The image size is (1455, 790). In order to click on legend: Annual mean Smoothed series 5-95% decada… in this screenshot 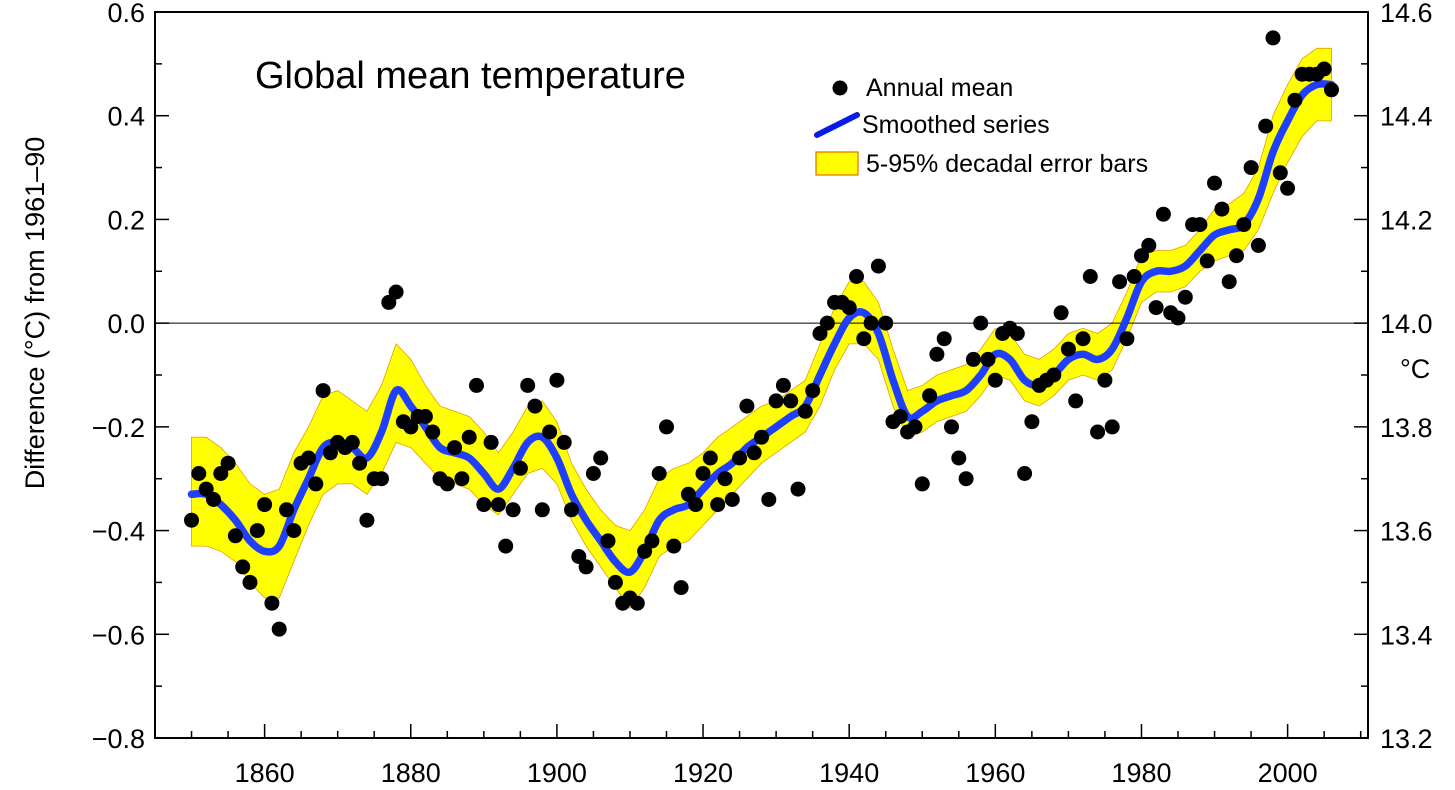, I will do `click(981, 126)`.